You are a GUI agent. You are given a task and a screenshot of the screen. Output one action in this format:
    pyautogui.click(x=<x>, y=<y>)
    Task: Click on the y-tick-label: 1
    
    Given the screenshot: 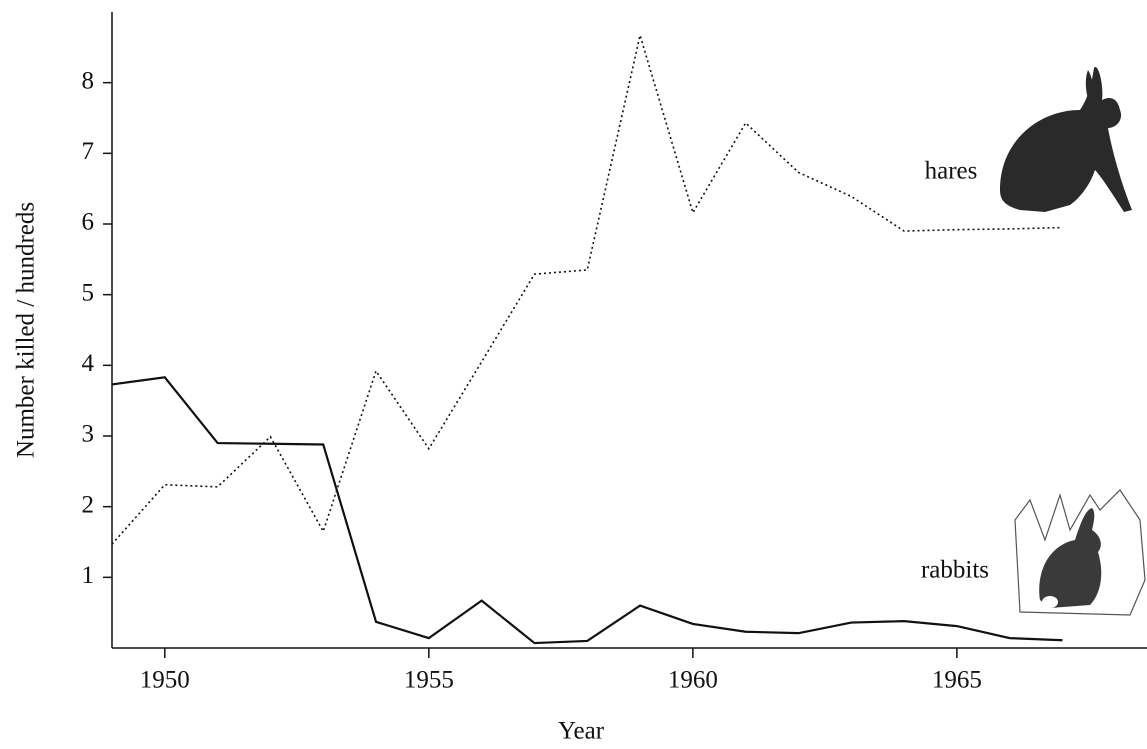 What is the action you would take?
    pyautogui.click(x=88, y=575)
    